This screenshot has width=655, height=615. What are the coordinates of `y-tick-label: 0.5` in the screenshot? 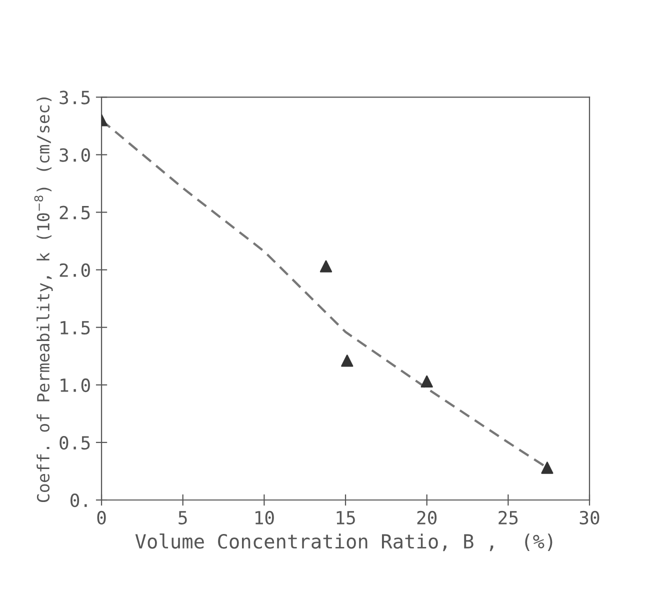 It's located at (75, 443).